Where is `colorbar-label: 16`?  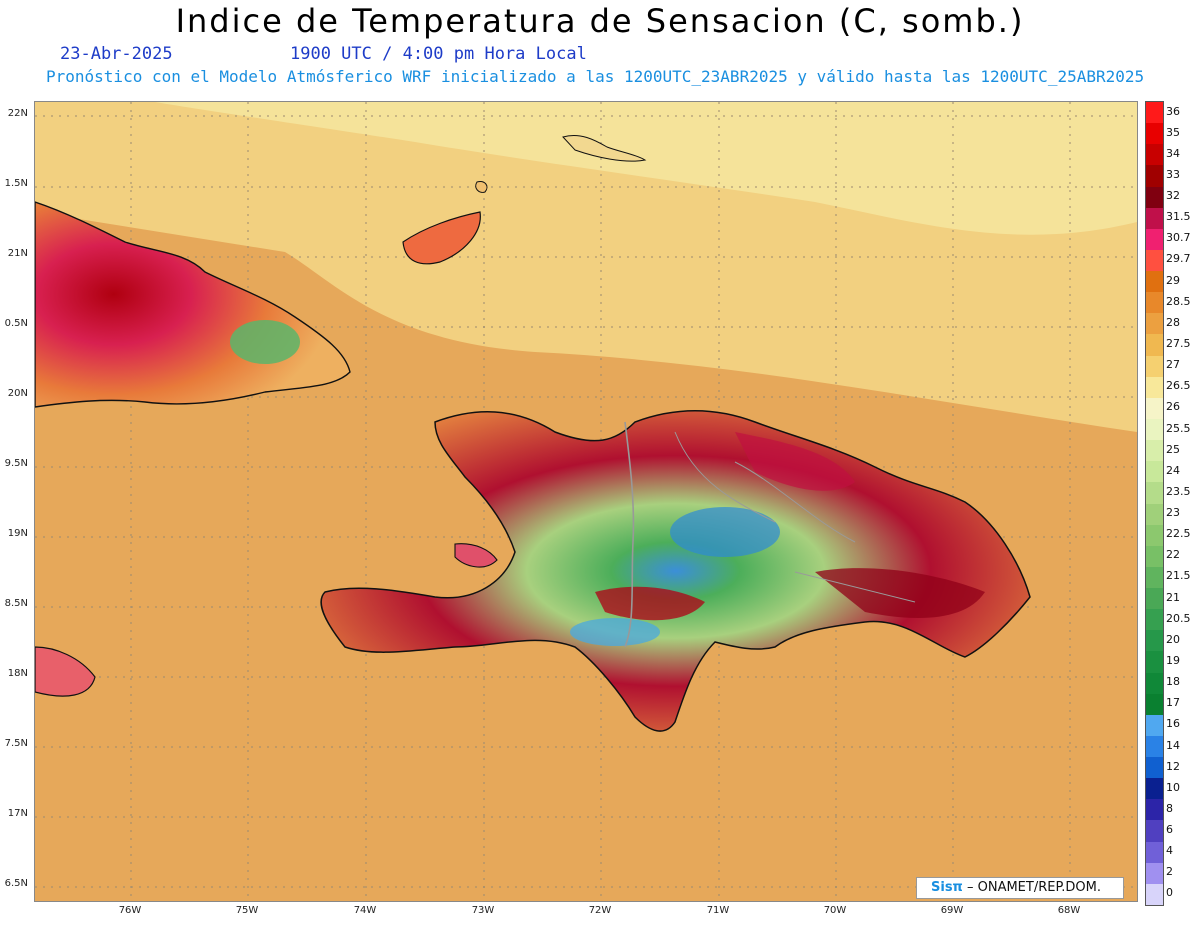
colorbar-label: 16 is located at coordinates (1173, 724).